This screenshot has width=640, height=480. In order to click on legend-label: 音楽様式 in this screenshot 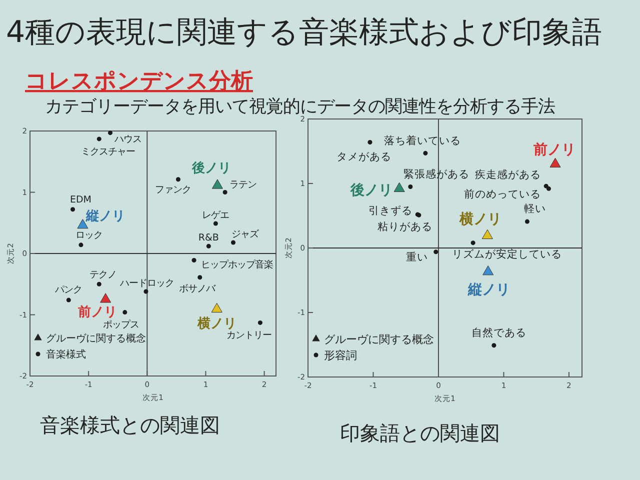, I will do `click(66, 354)`.